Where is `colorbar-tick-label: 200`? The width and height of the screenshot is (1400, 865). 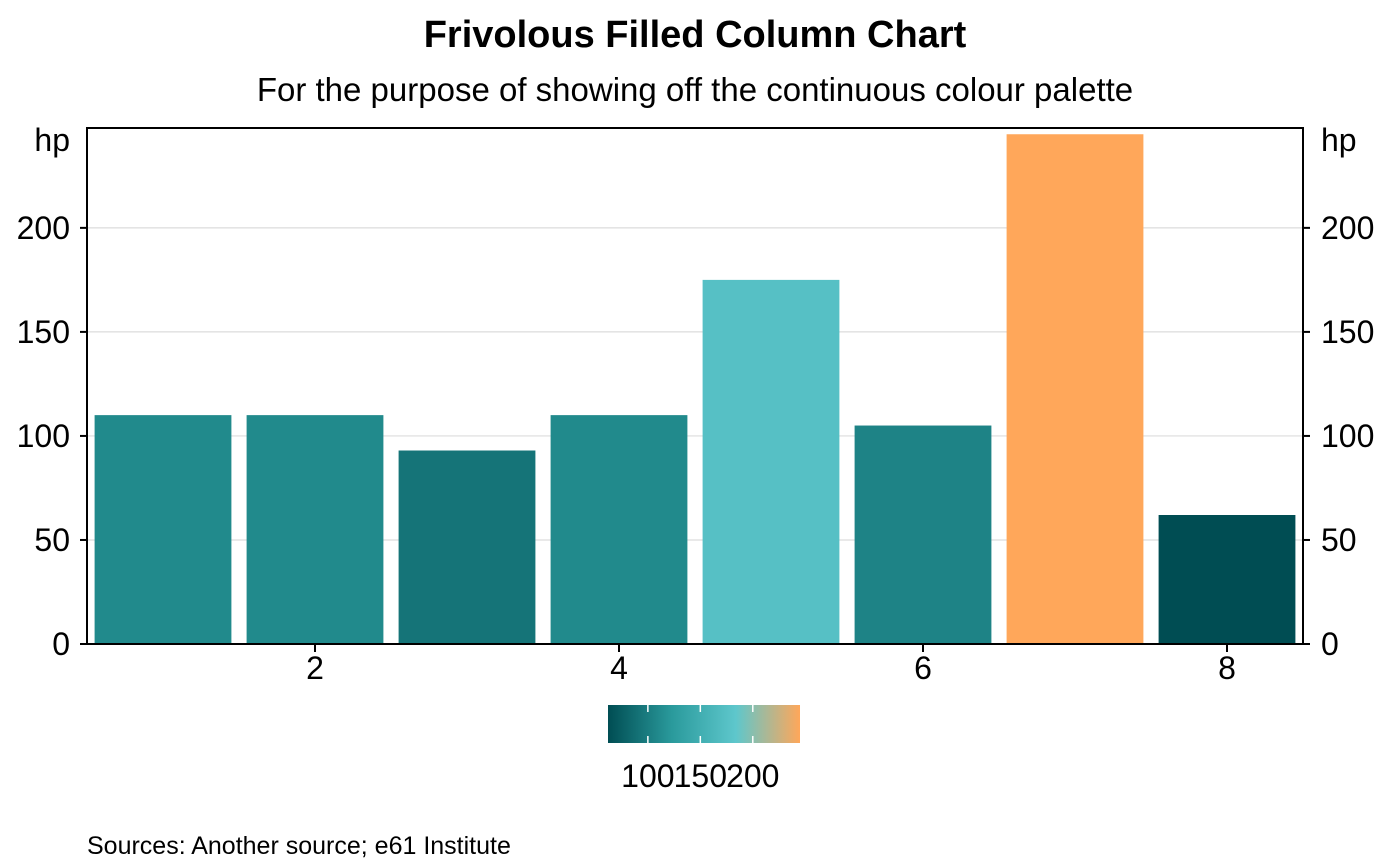
colorbar-tick-label: 200 is located at coordinates (752, 776).